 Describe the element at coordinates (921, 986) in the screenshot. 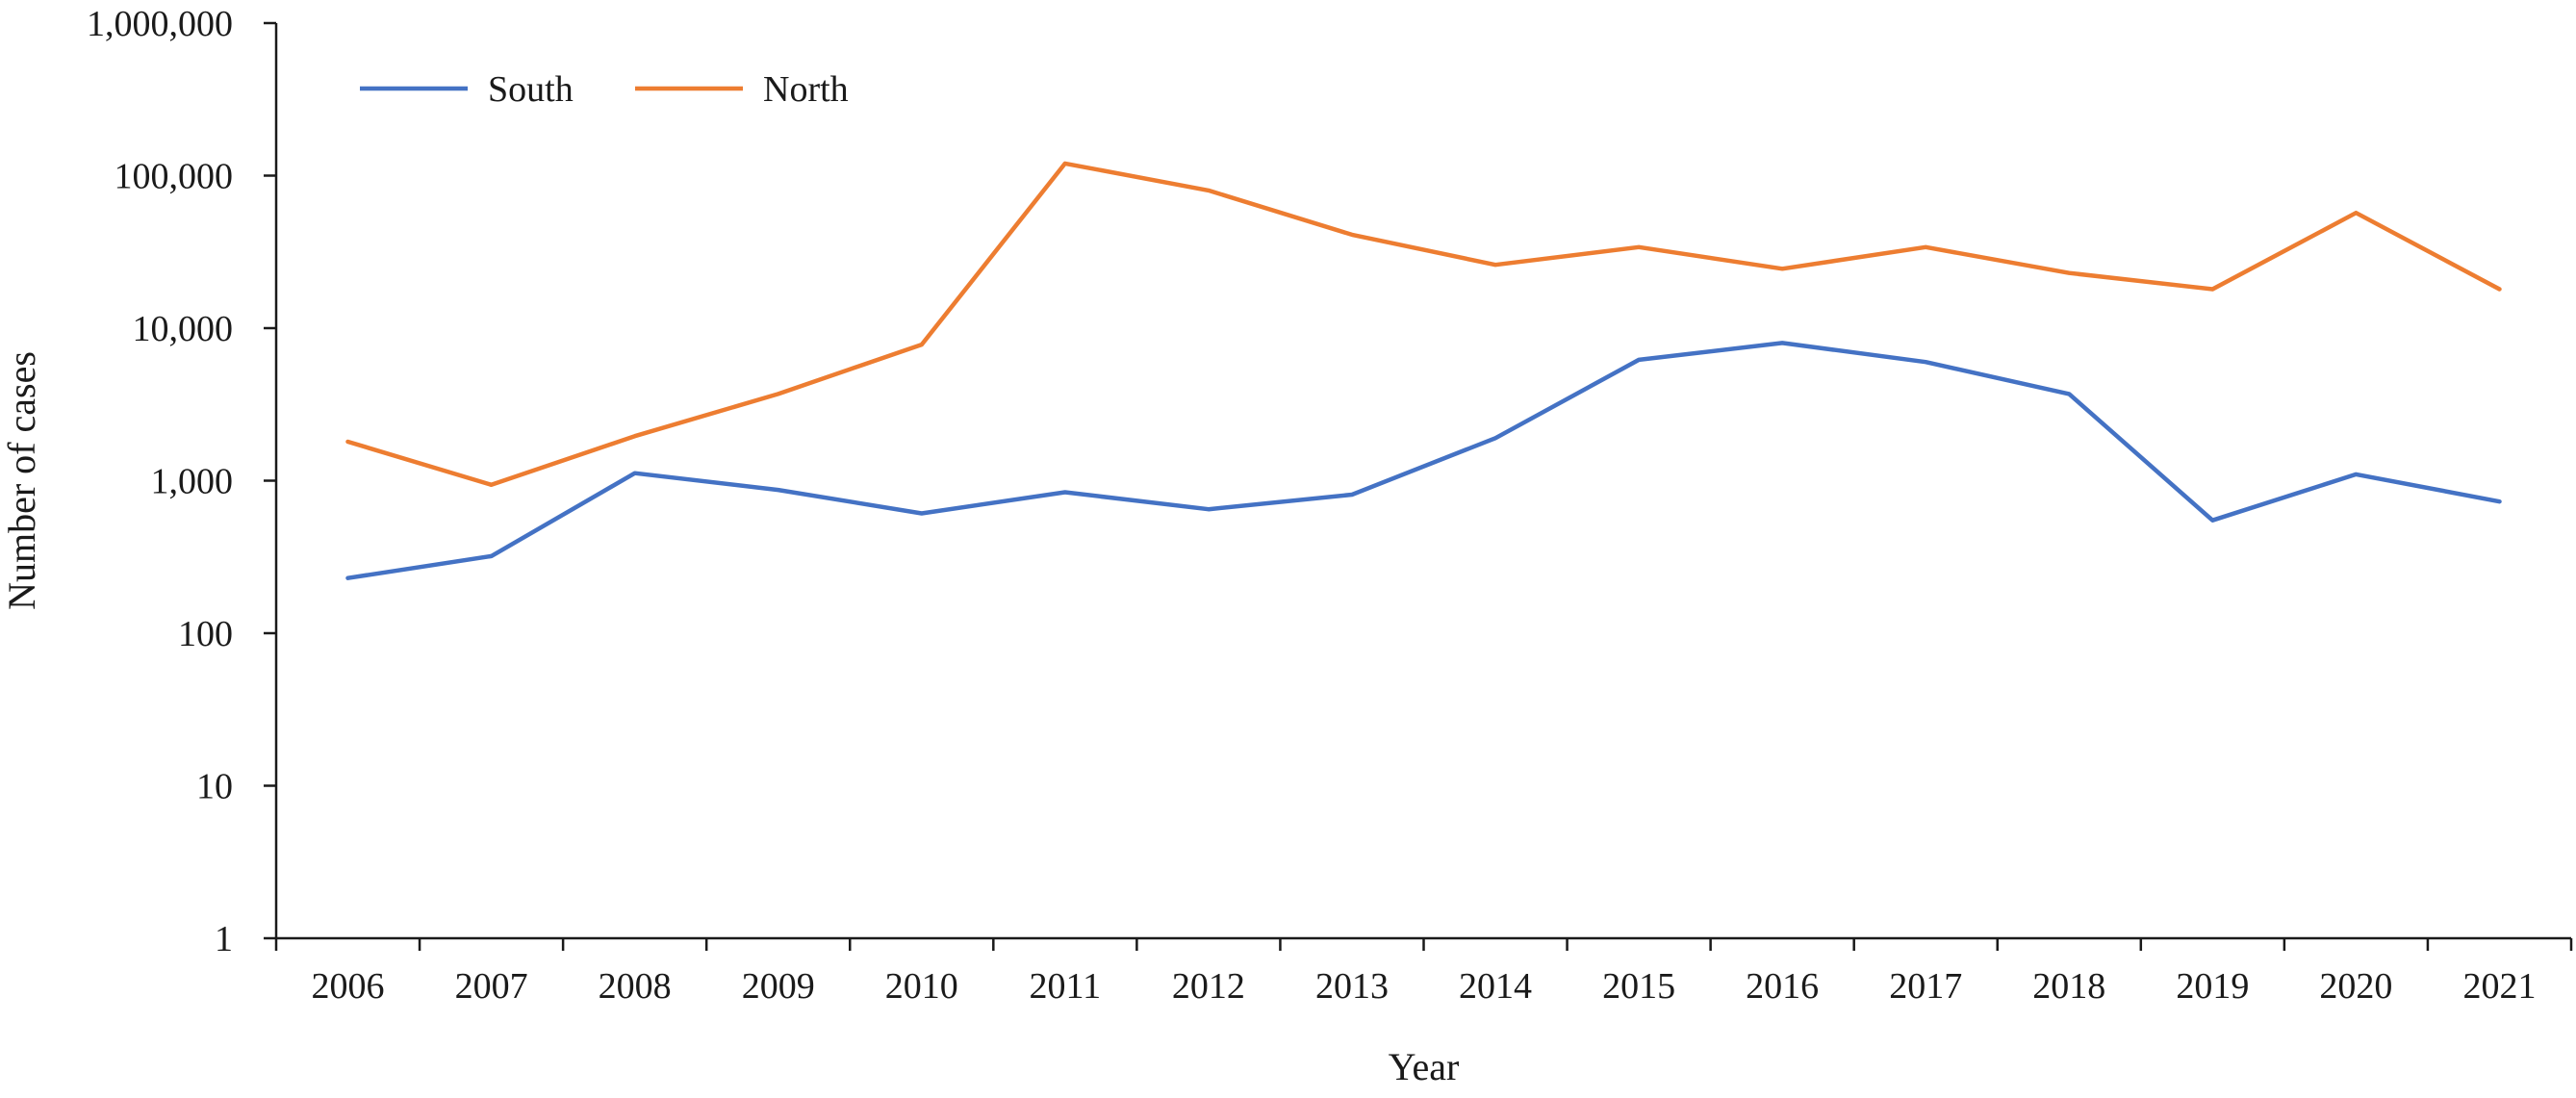

I see `x-tick-label: 2010` at that location.